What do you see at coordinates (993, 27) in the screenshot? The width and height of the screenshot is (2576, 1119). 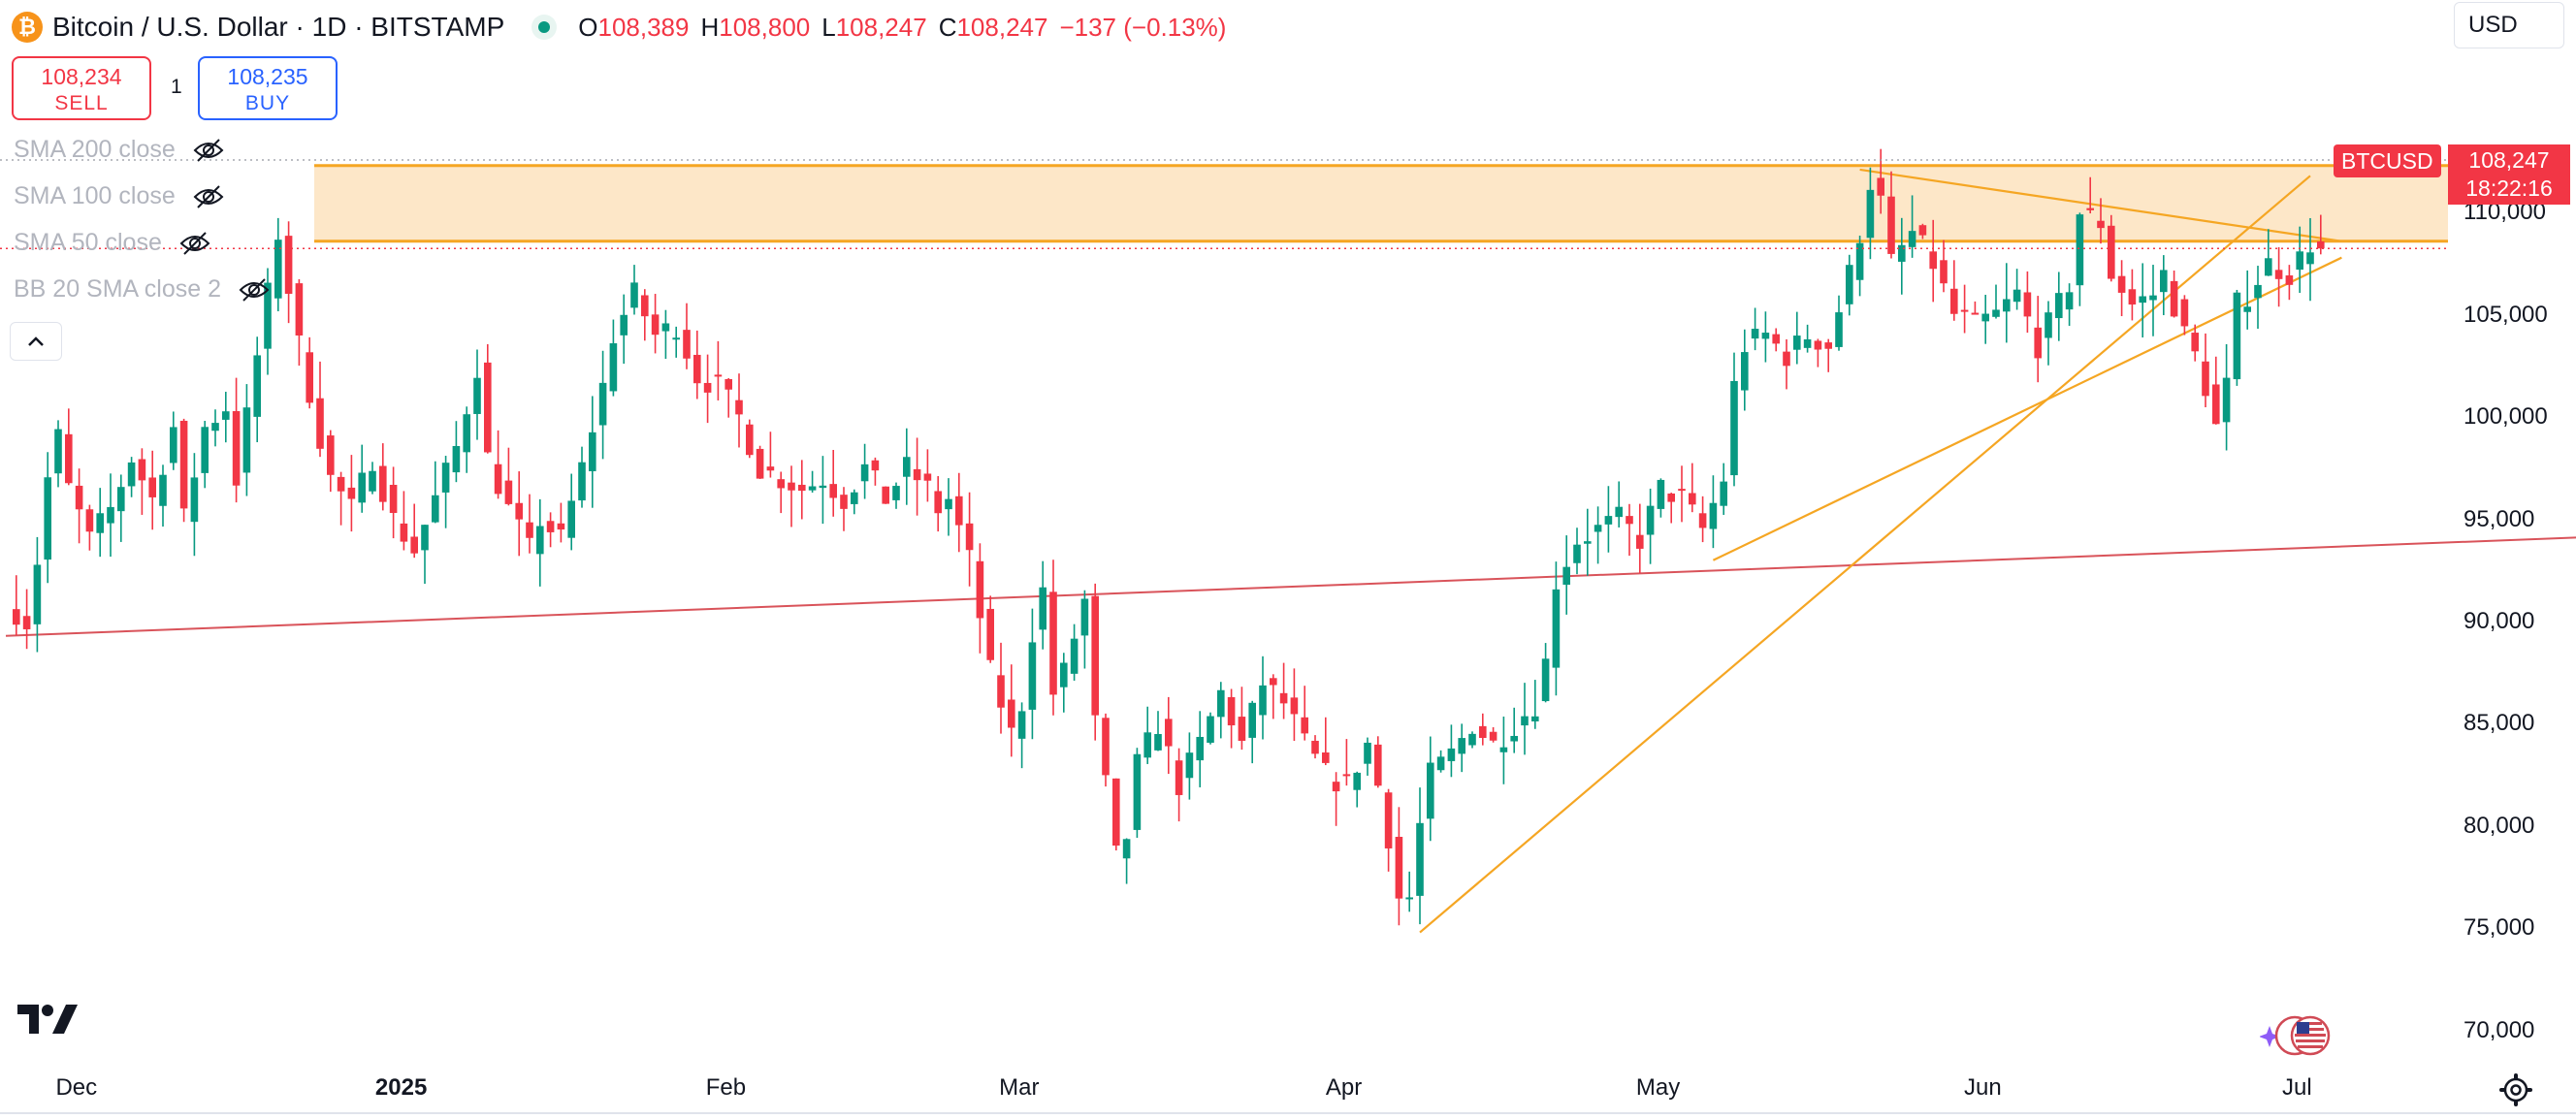 I see `ohlc-close: C108,247` at bounding box center [993, 27].